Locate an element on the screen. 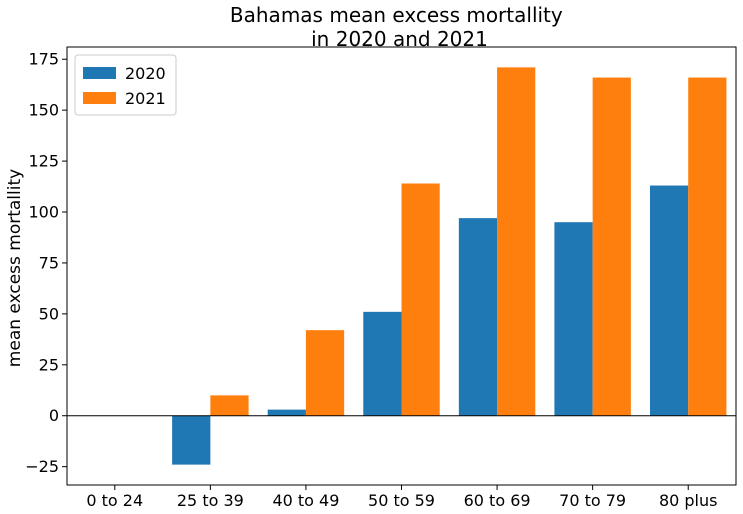 The width and height of the screenshot is (743, 514). y-tick-label-7: 150 is located at coordinates (43, 110).